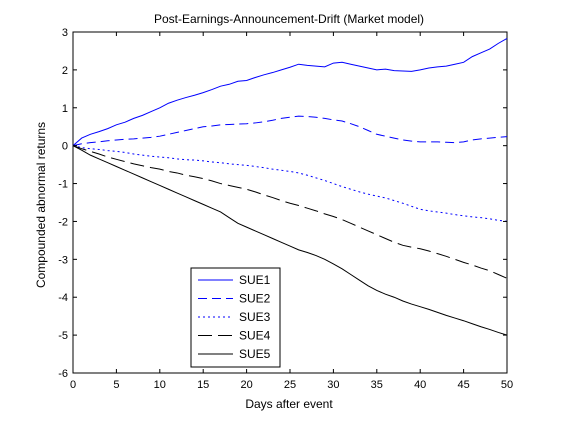 The width and height of the screenshot is (561, 421). What do you see at coordinates (289, 404) in the screenshot?
I see `x-axis-label: Days after event` at bounding box center [289, 404].